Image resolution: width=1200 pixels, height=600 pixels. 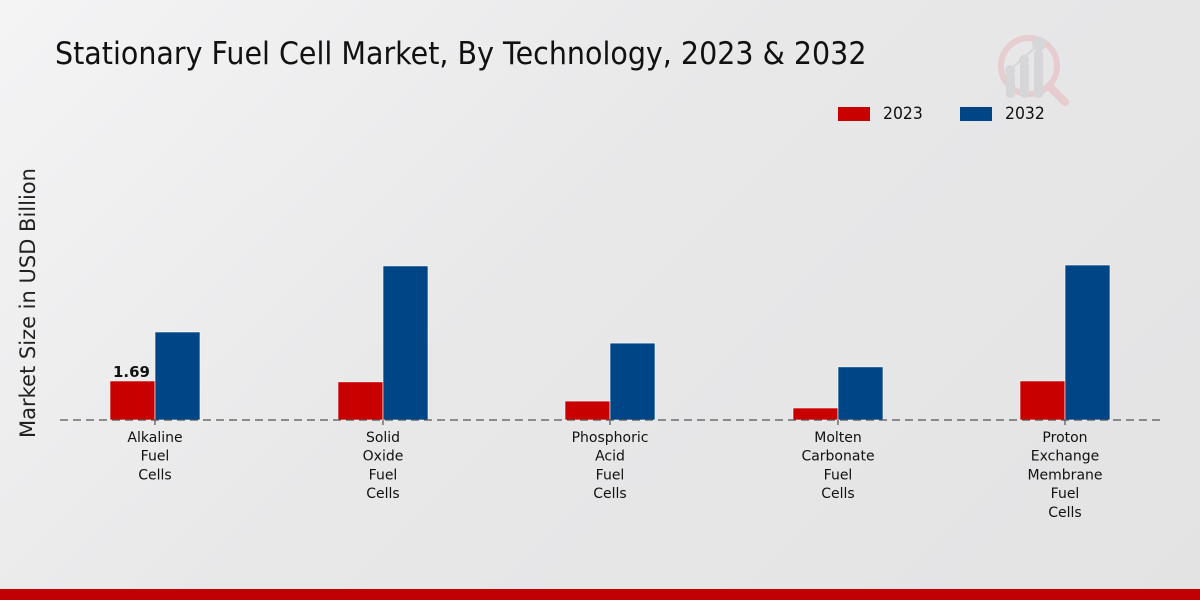 What do you see at coordinates (1004, 114) in the screenshot?
I see `legend-item-2032: 2032` at bounding box center [1004, 114].